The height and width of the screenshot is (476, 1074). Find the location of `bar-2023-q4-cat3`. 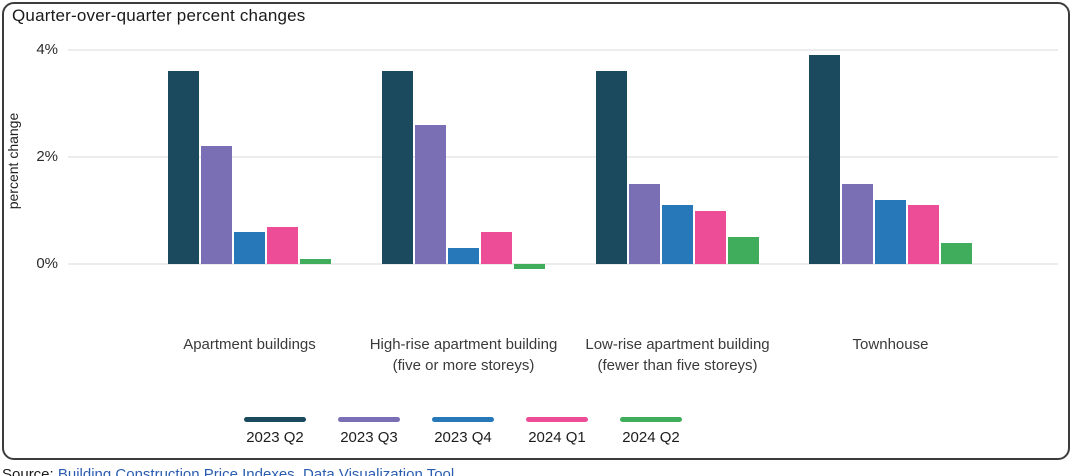

bar-2023-q4-cat3 is located at coordinates (677, 234).